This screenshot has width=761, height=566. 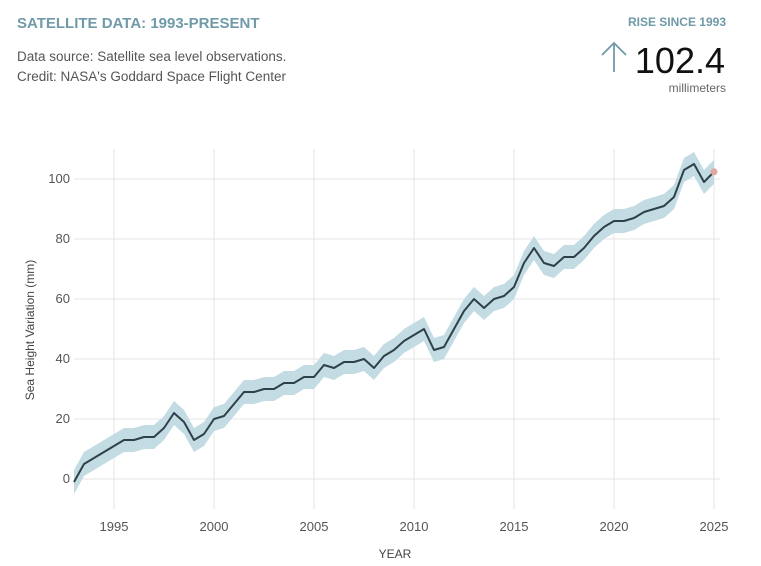 What do you see at coordinates (514, 526) in the screenshot?
I see `x-tick-label: 2015` at bounding box center [514, 526].